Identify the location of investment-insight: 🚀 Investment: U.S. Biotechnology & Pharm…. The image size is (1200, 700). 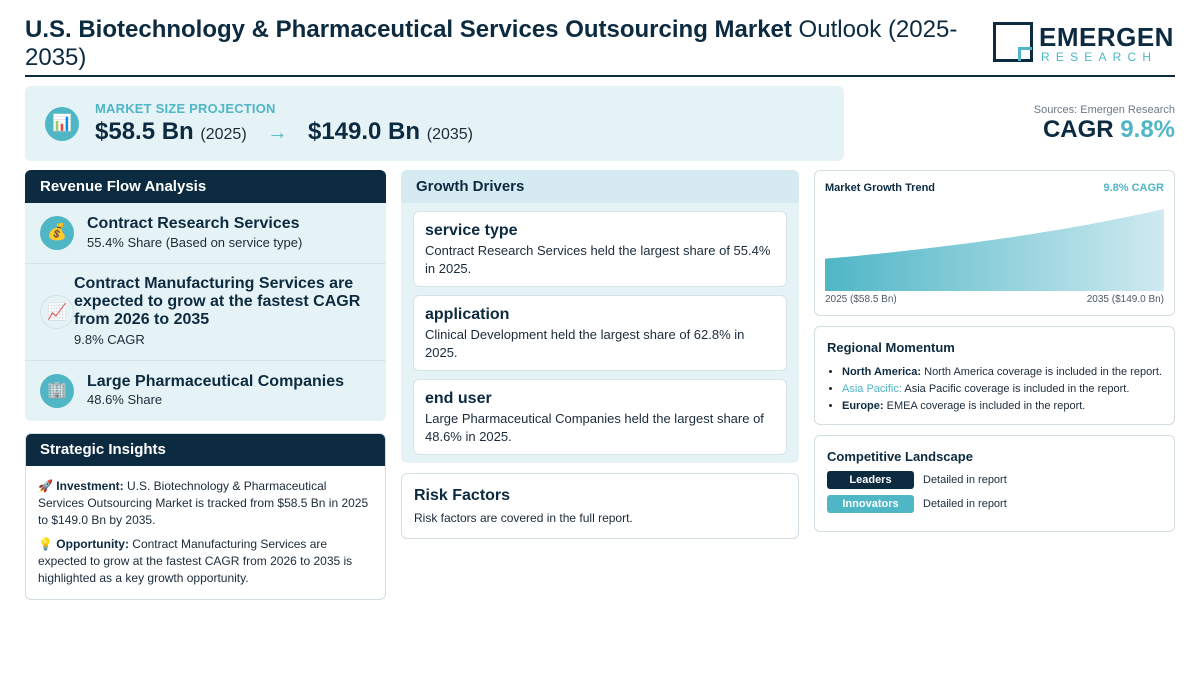
(203, 503).